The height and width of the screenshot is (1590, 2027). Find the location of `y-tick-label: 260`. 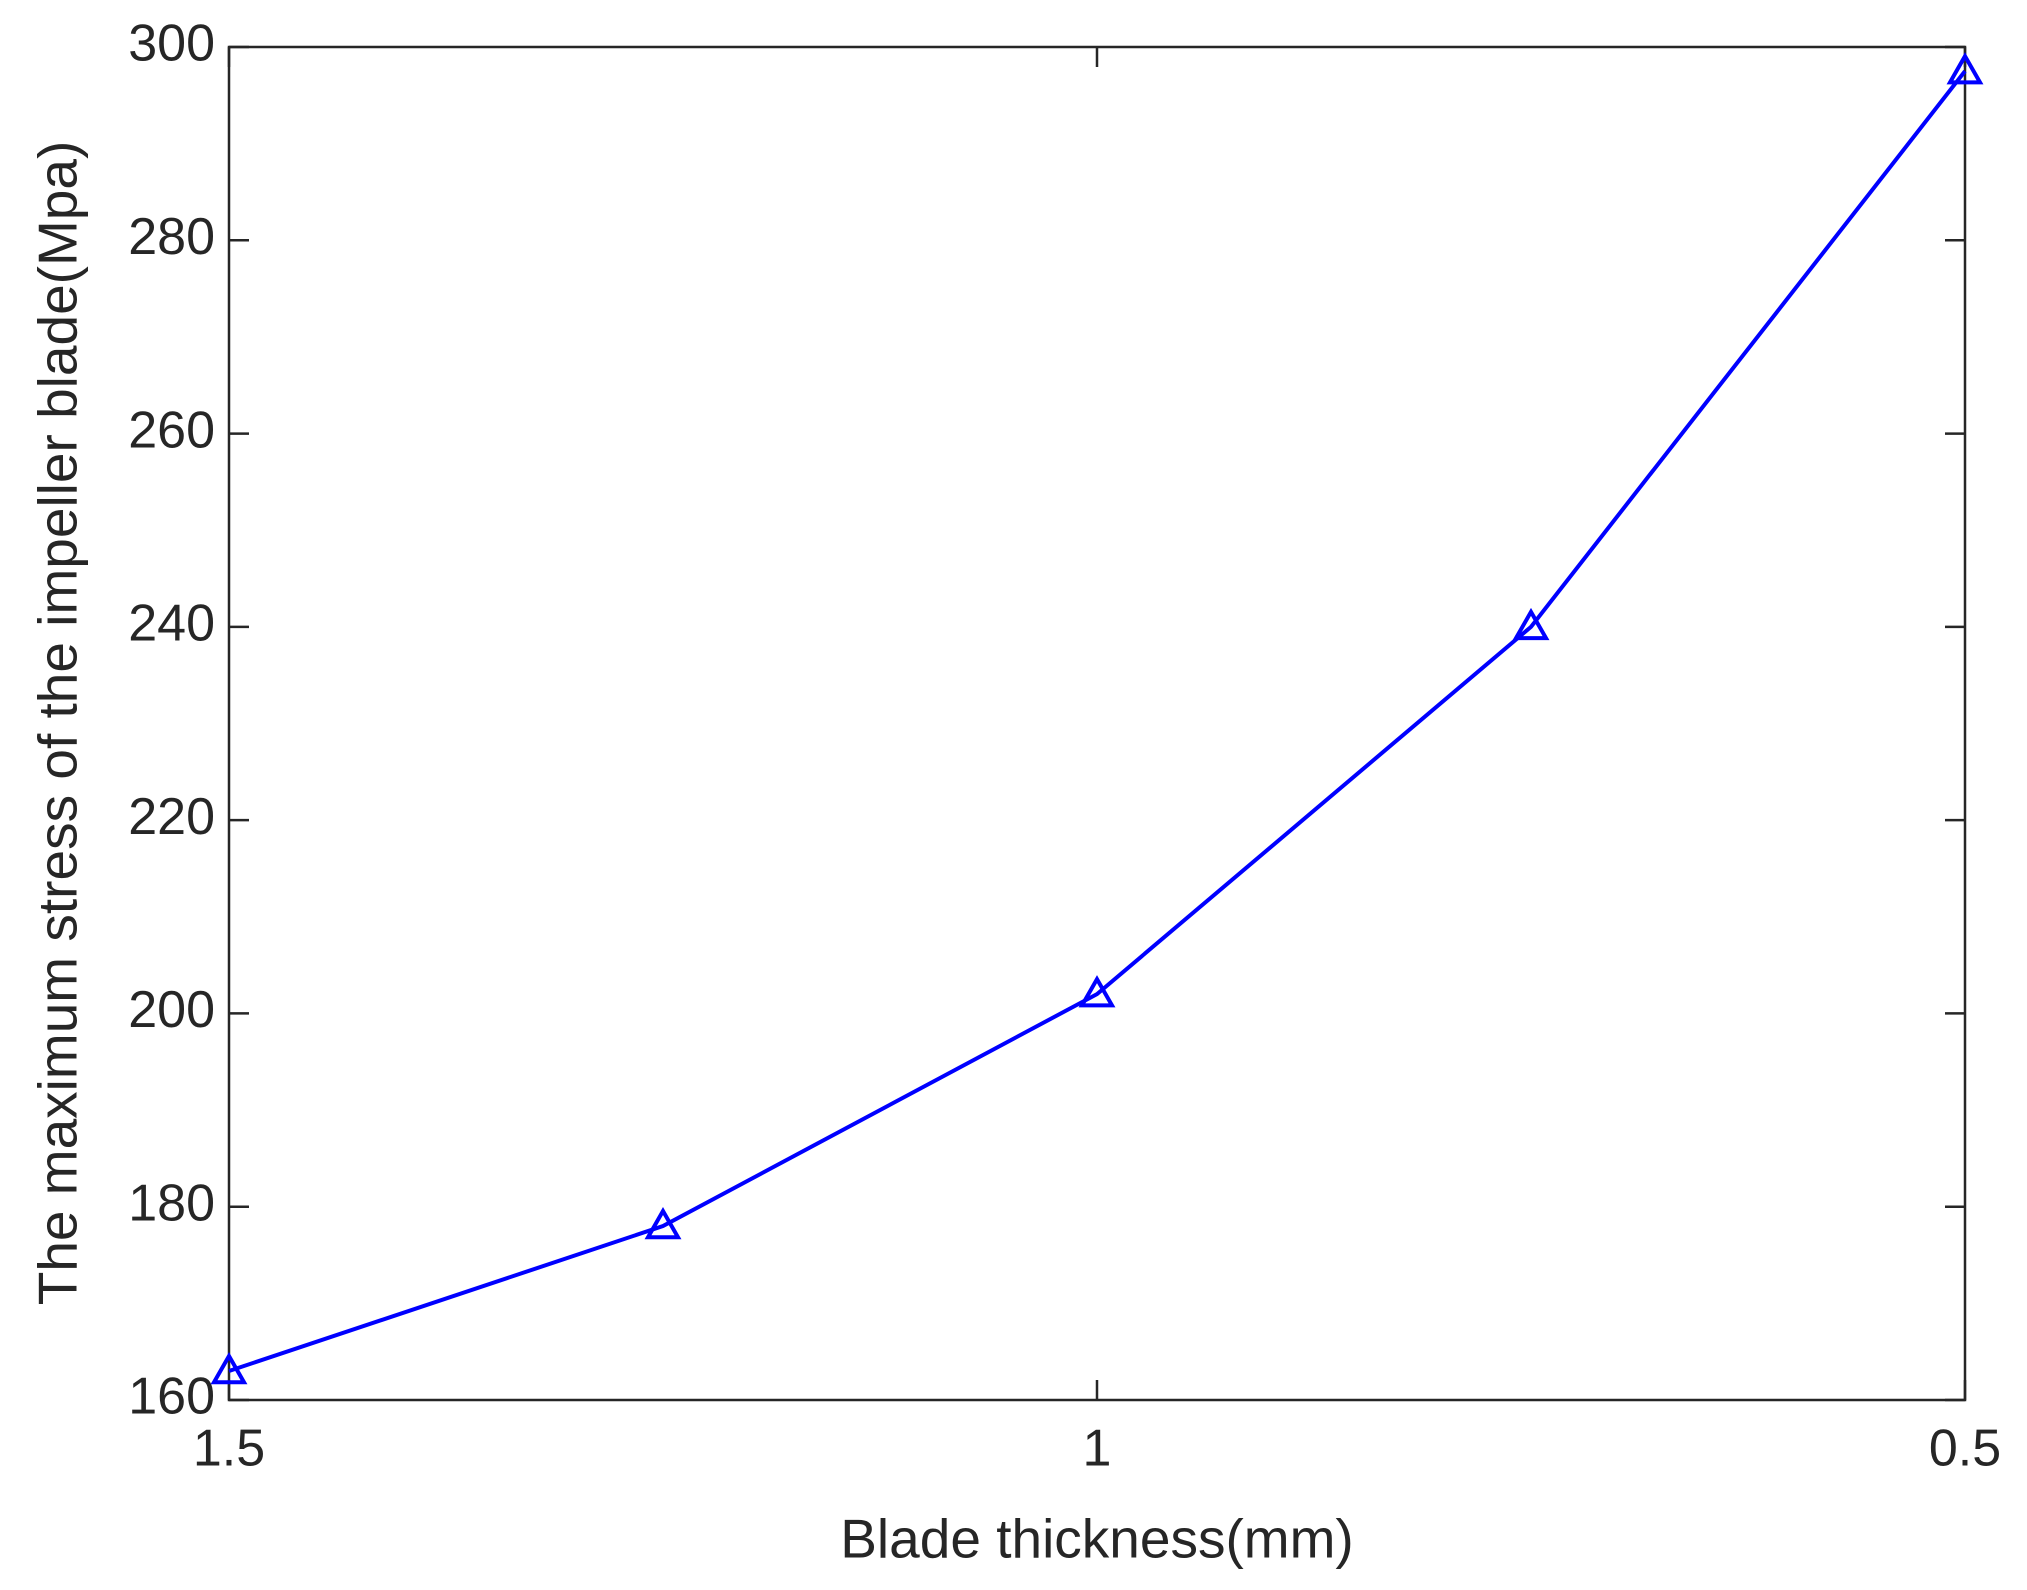

y-tick-label: 260 is located at coordinates (171, 430).